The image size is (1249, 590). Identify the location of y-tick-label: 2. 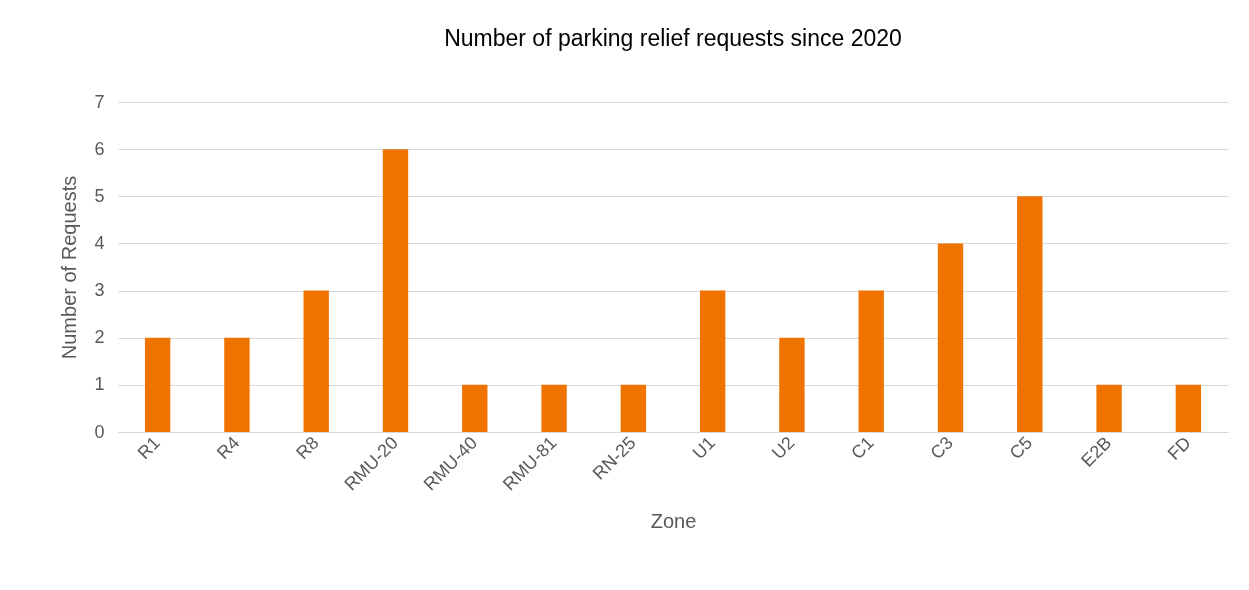
(99, 337).